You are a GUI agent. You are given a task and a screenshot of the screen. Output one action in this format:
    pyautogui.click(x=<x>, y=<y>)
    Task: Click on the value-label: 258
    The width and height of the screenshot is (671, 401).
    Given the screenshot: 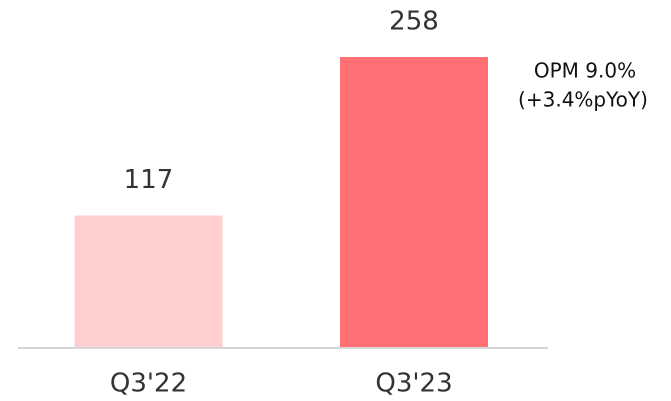 What is the action you would take?
    pyautogui.click(x=414, y=22)
    